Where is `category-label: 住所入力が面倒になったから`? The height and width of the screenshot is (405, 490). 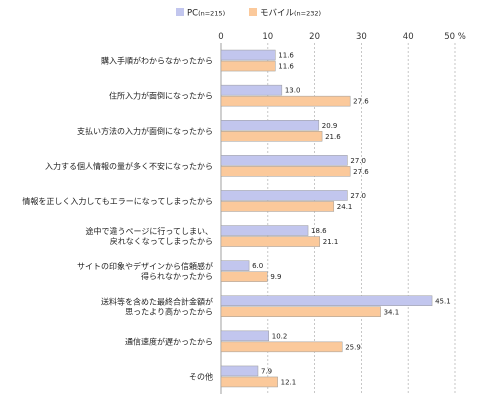 category-label: 住所入力が面倒になったから is located at coordinates (161, 96).